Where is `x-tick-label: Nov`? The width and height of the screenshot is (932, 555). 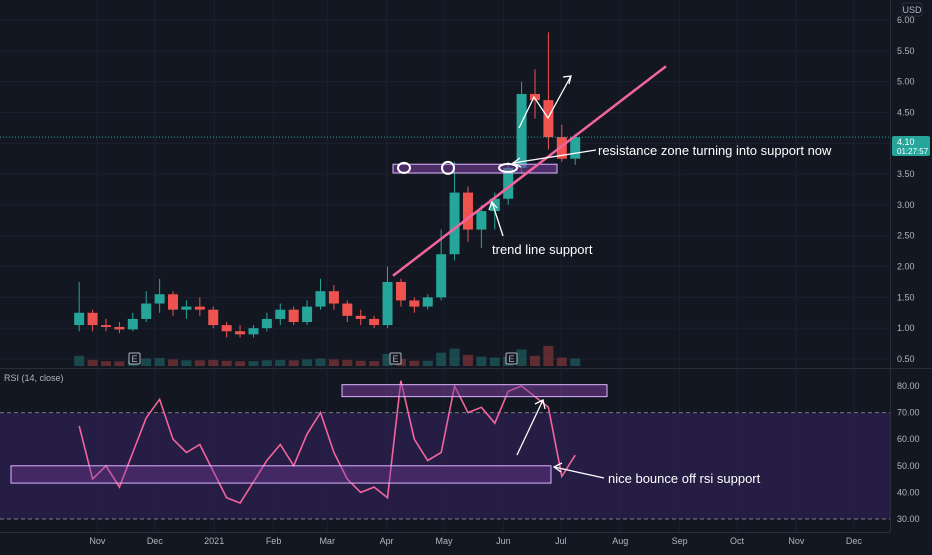
x-tick-label: Nov is located at coordinates (796, 541).